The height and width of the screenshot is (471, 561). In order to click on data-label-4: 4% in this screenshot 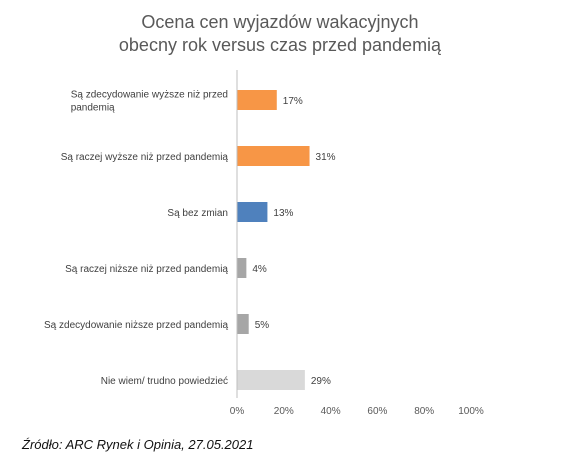, I will do `click(259, 269)`.